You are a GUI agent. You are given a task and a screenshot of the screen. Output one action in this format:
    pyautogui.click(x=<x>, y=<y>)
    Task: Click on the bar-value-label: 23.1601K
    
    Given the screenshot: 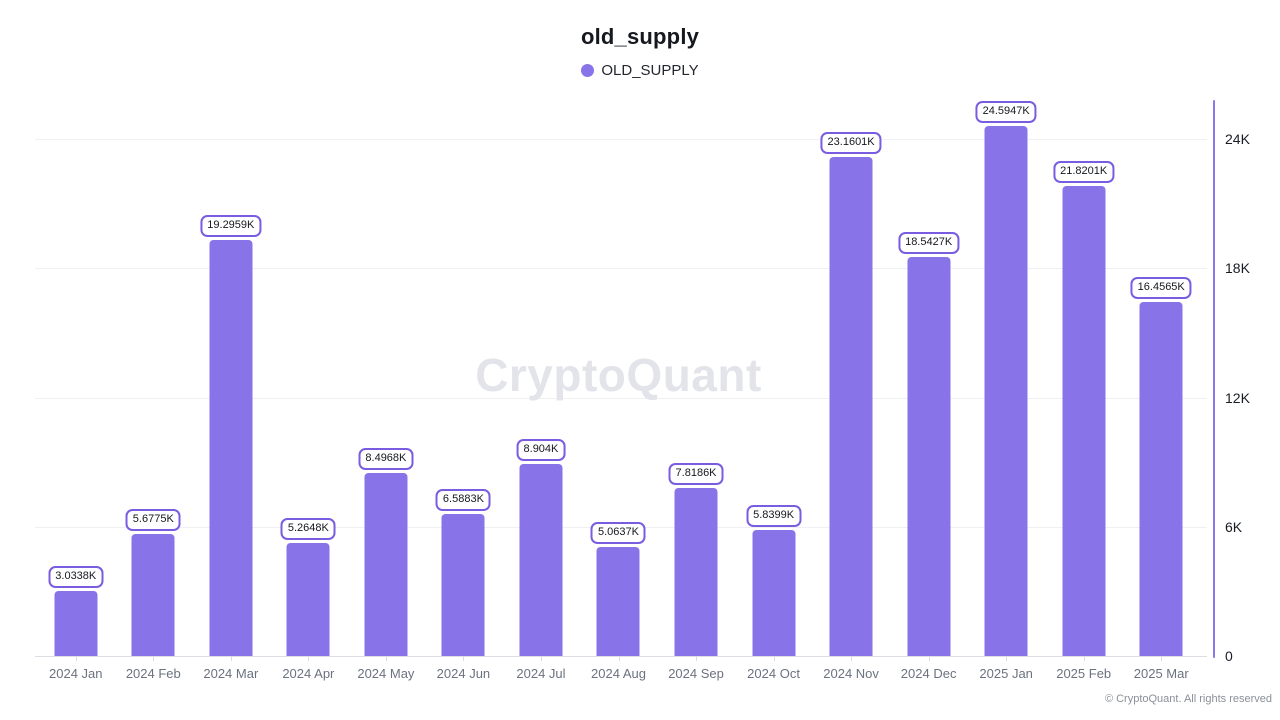 What is the action you would take?
    pyautogui.click(x=851, y=143)
    